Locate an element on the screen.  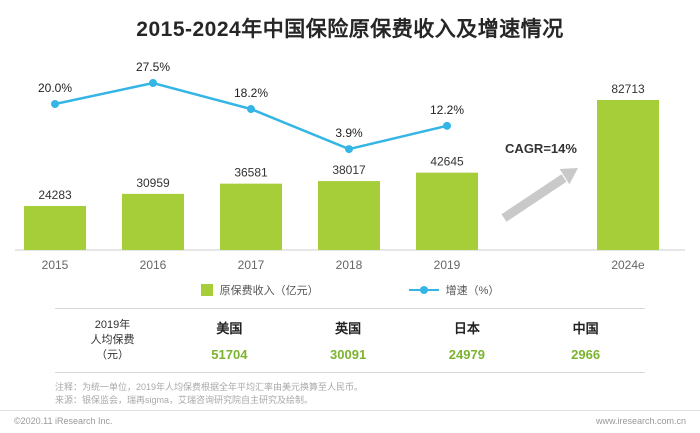
bar-value-label: 30959 is located at coordinates (153, 183).